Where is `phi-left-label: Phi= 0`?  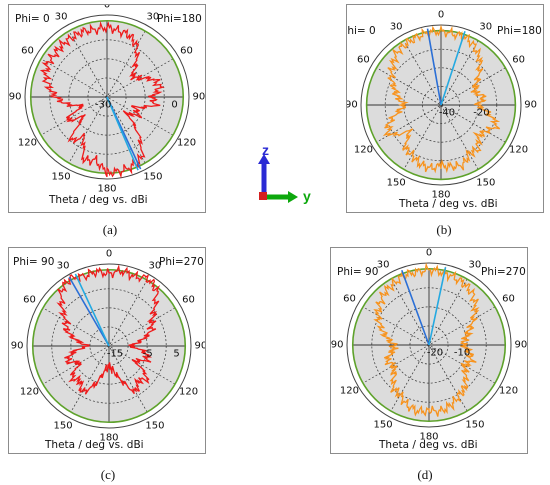
phi-left-label: Phi= 0 is located at coordinates (32, 19).